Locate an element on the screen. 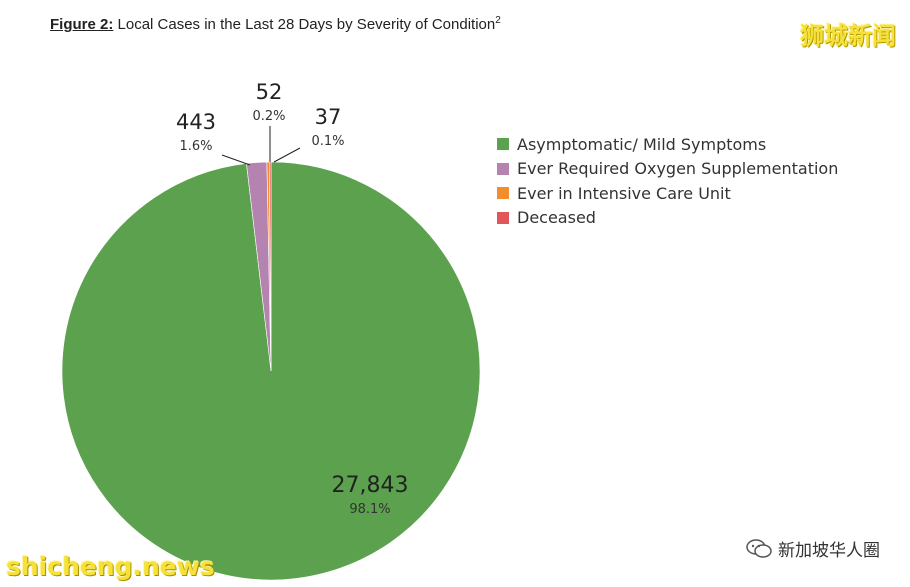 The image size is (910, 587). wechat-tag: 新加坡华人圈 is located at coordinates (813, 548).